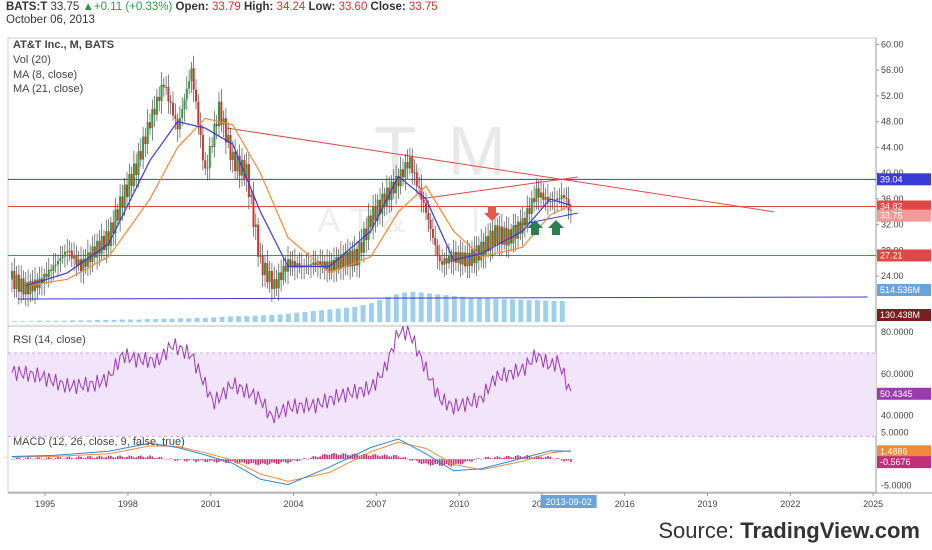  Describe the element at coordinates (211, 504) in the screenshot. I see `x-tick-label: 2001` at that location.